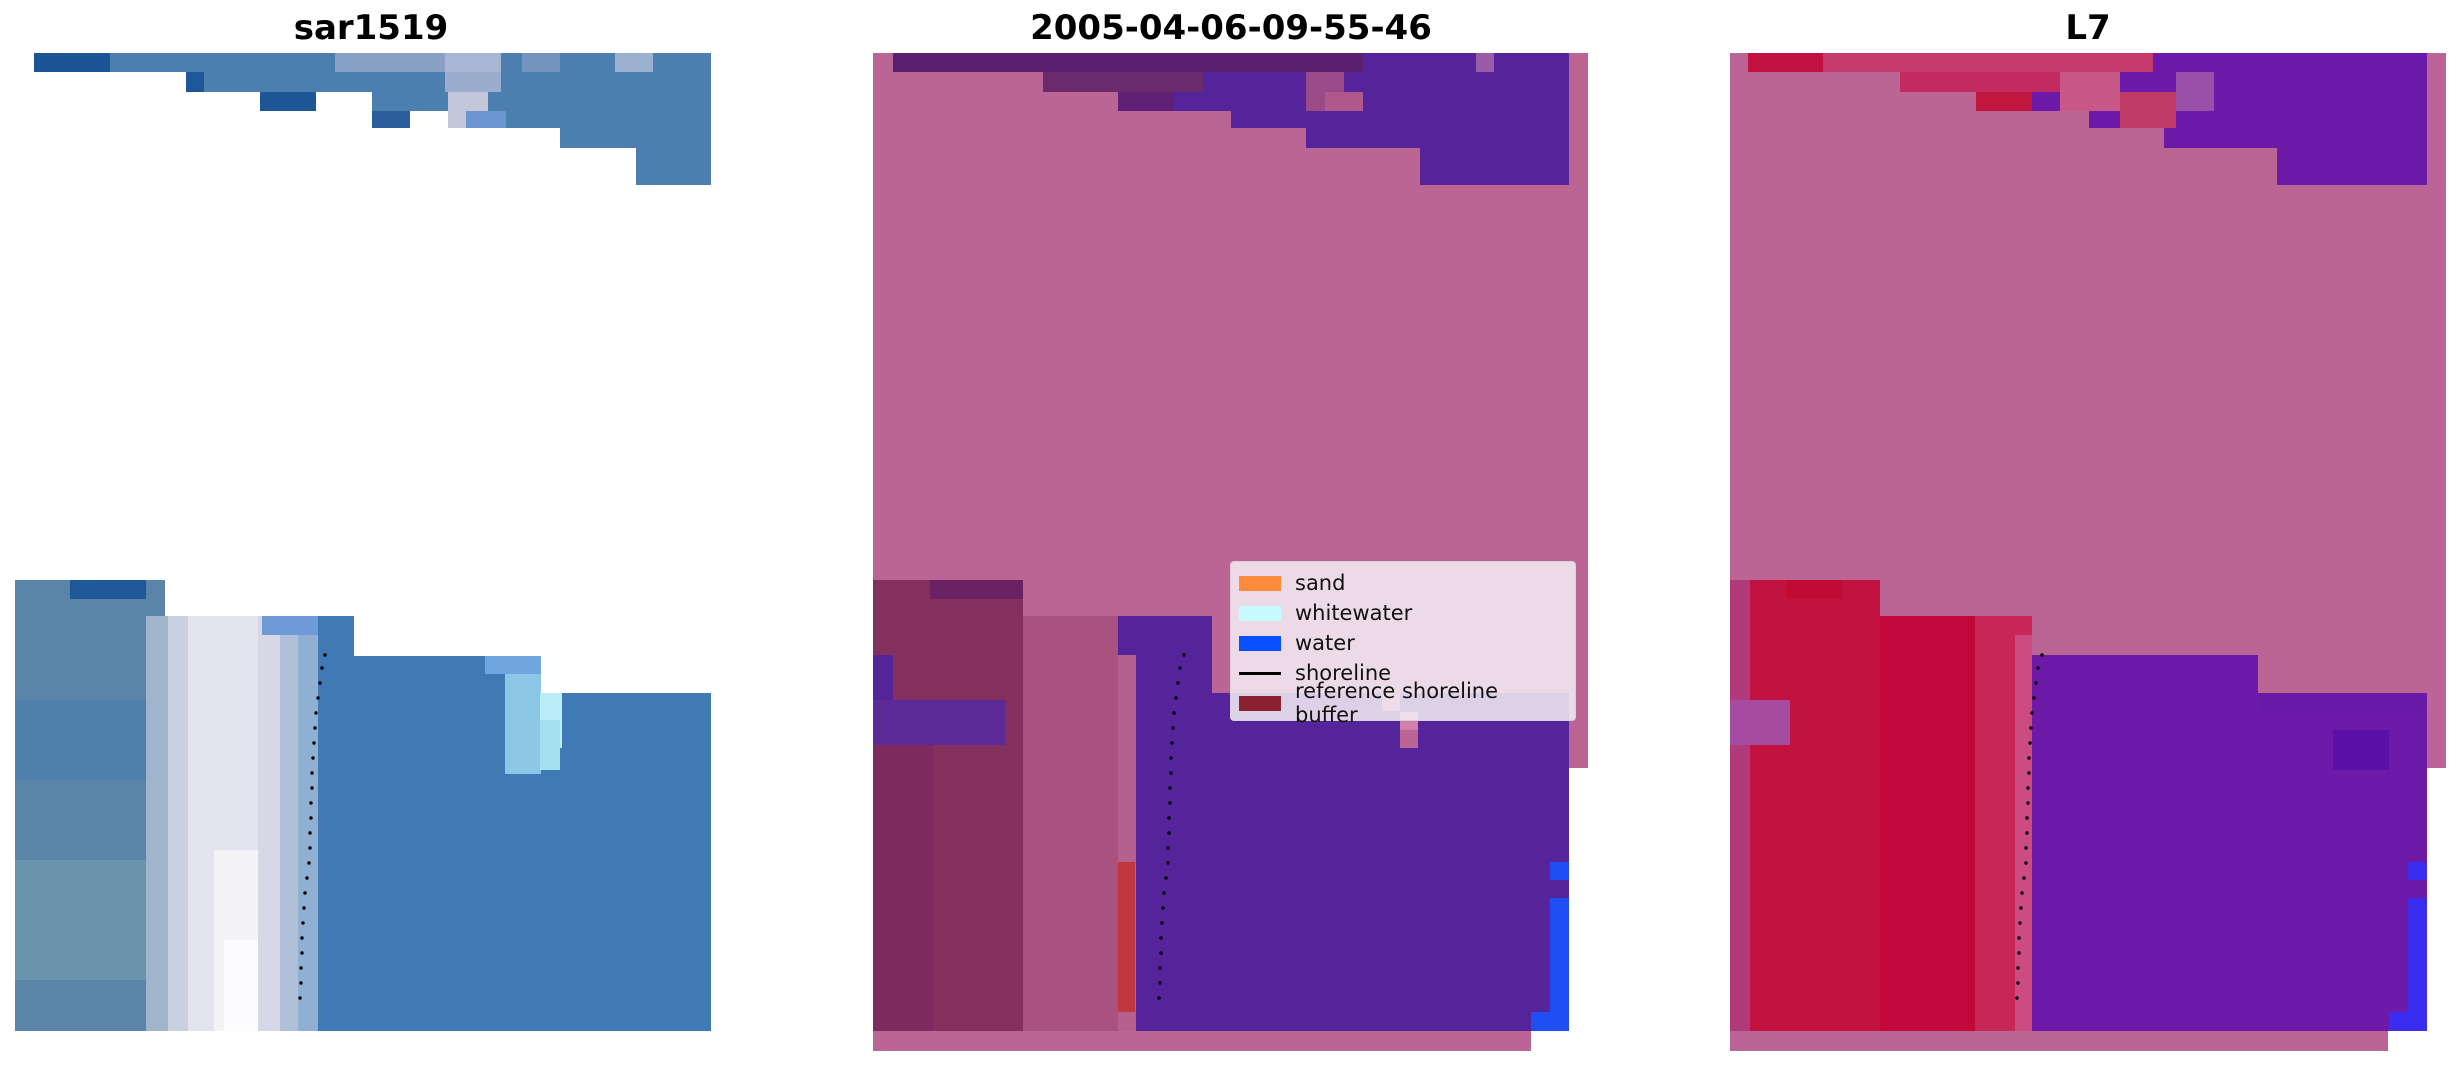  Describe the element at coordinates (1023, 805) in the screenshot. I see `classification-surf-zone` at that location.